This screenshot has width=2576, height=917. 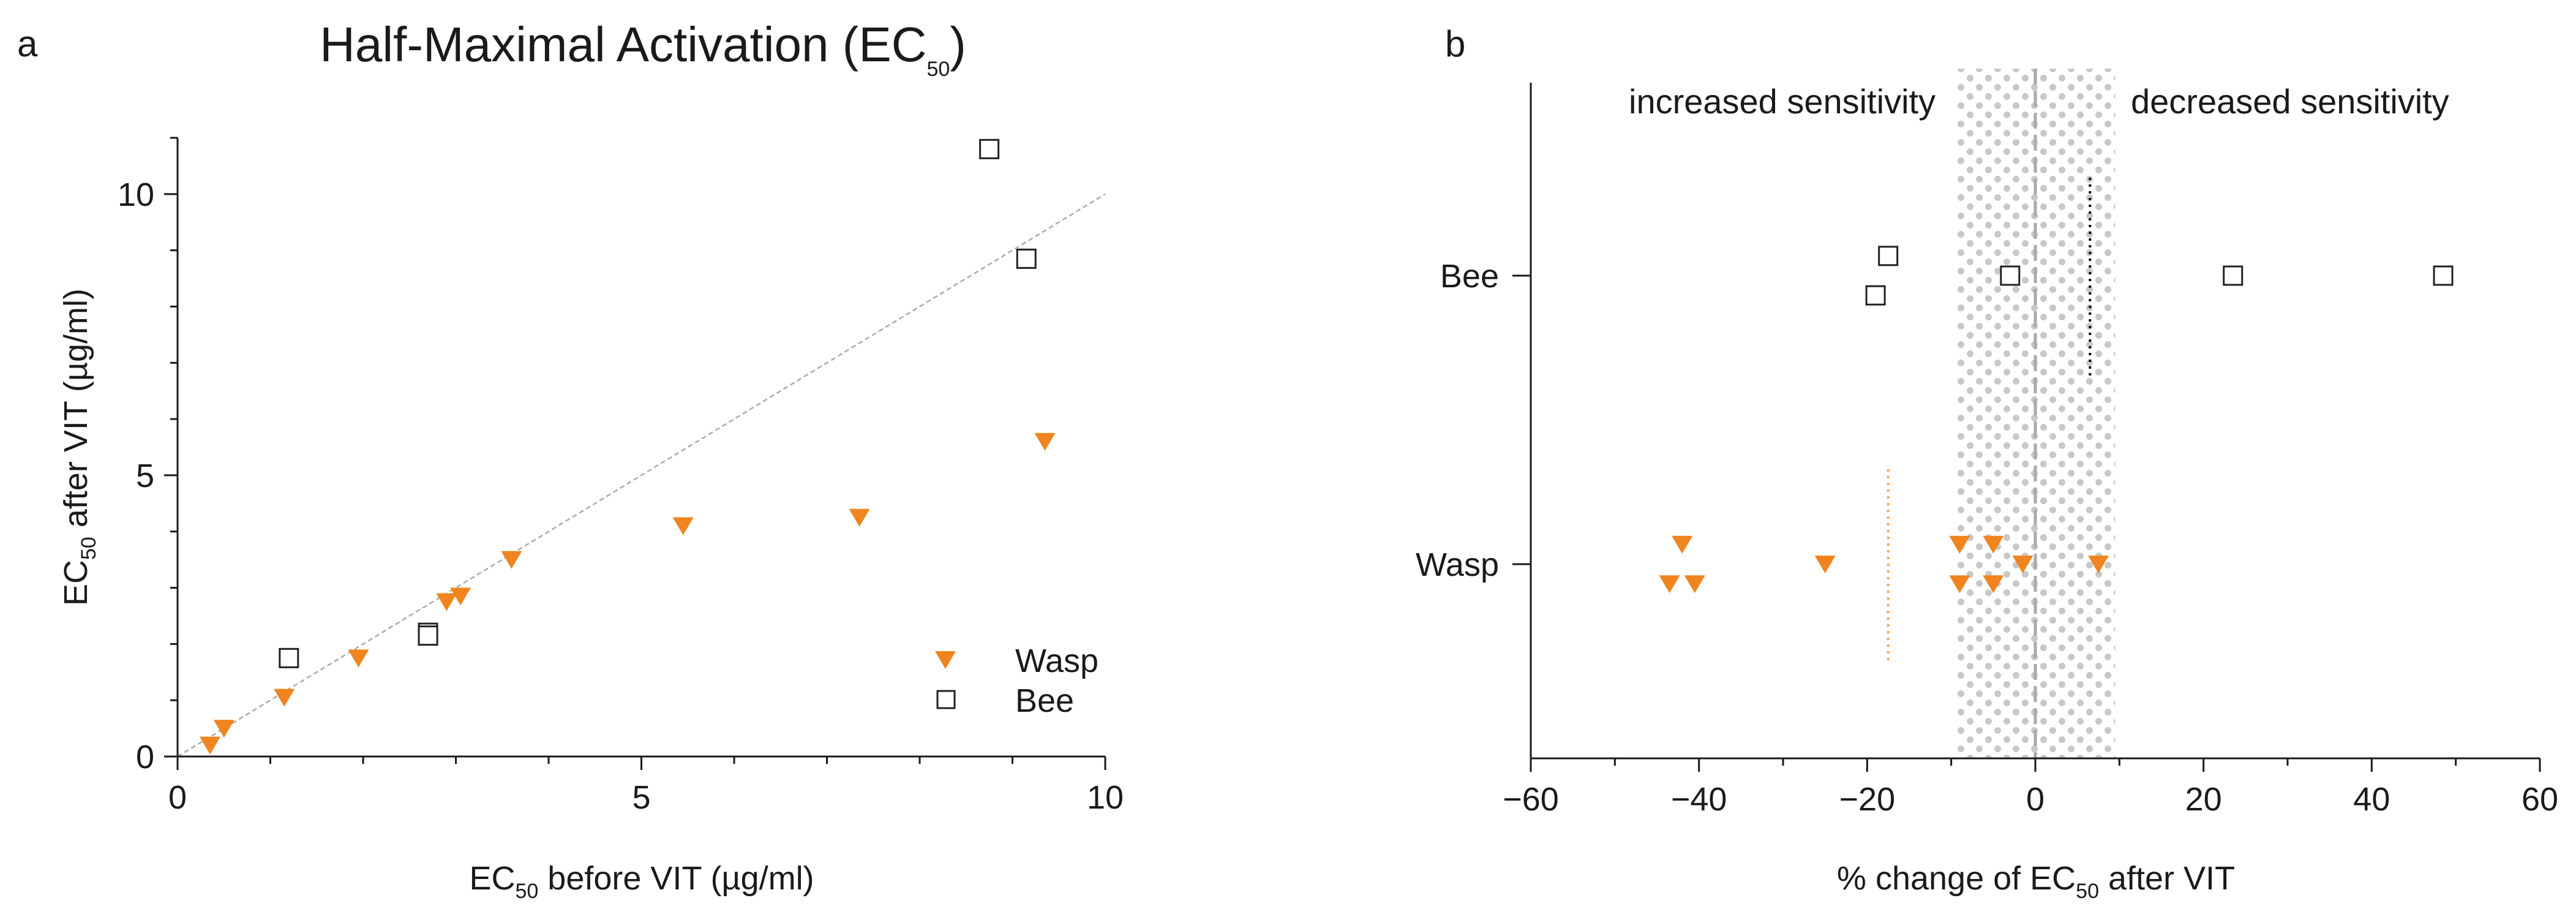 I want to click on panel-a-y-axis-title: EC50 after VIT (µg/ml), so click(x=79, y=447).